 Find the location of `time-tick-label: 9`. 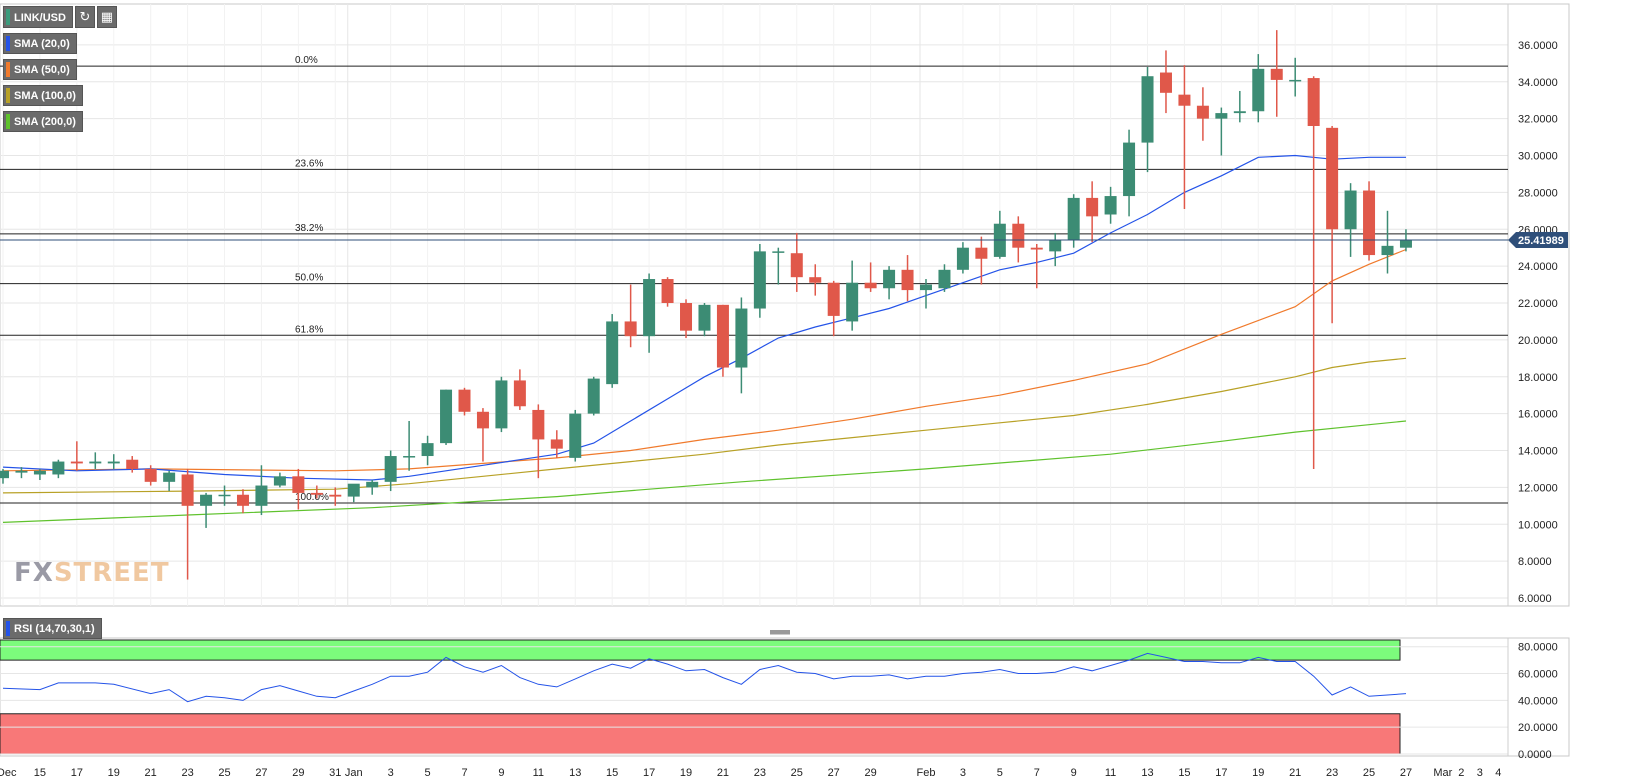

time-tick-label: 9 is located at coordinates (501, 773).